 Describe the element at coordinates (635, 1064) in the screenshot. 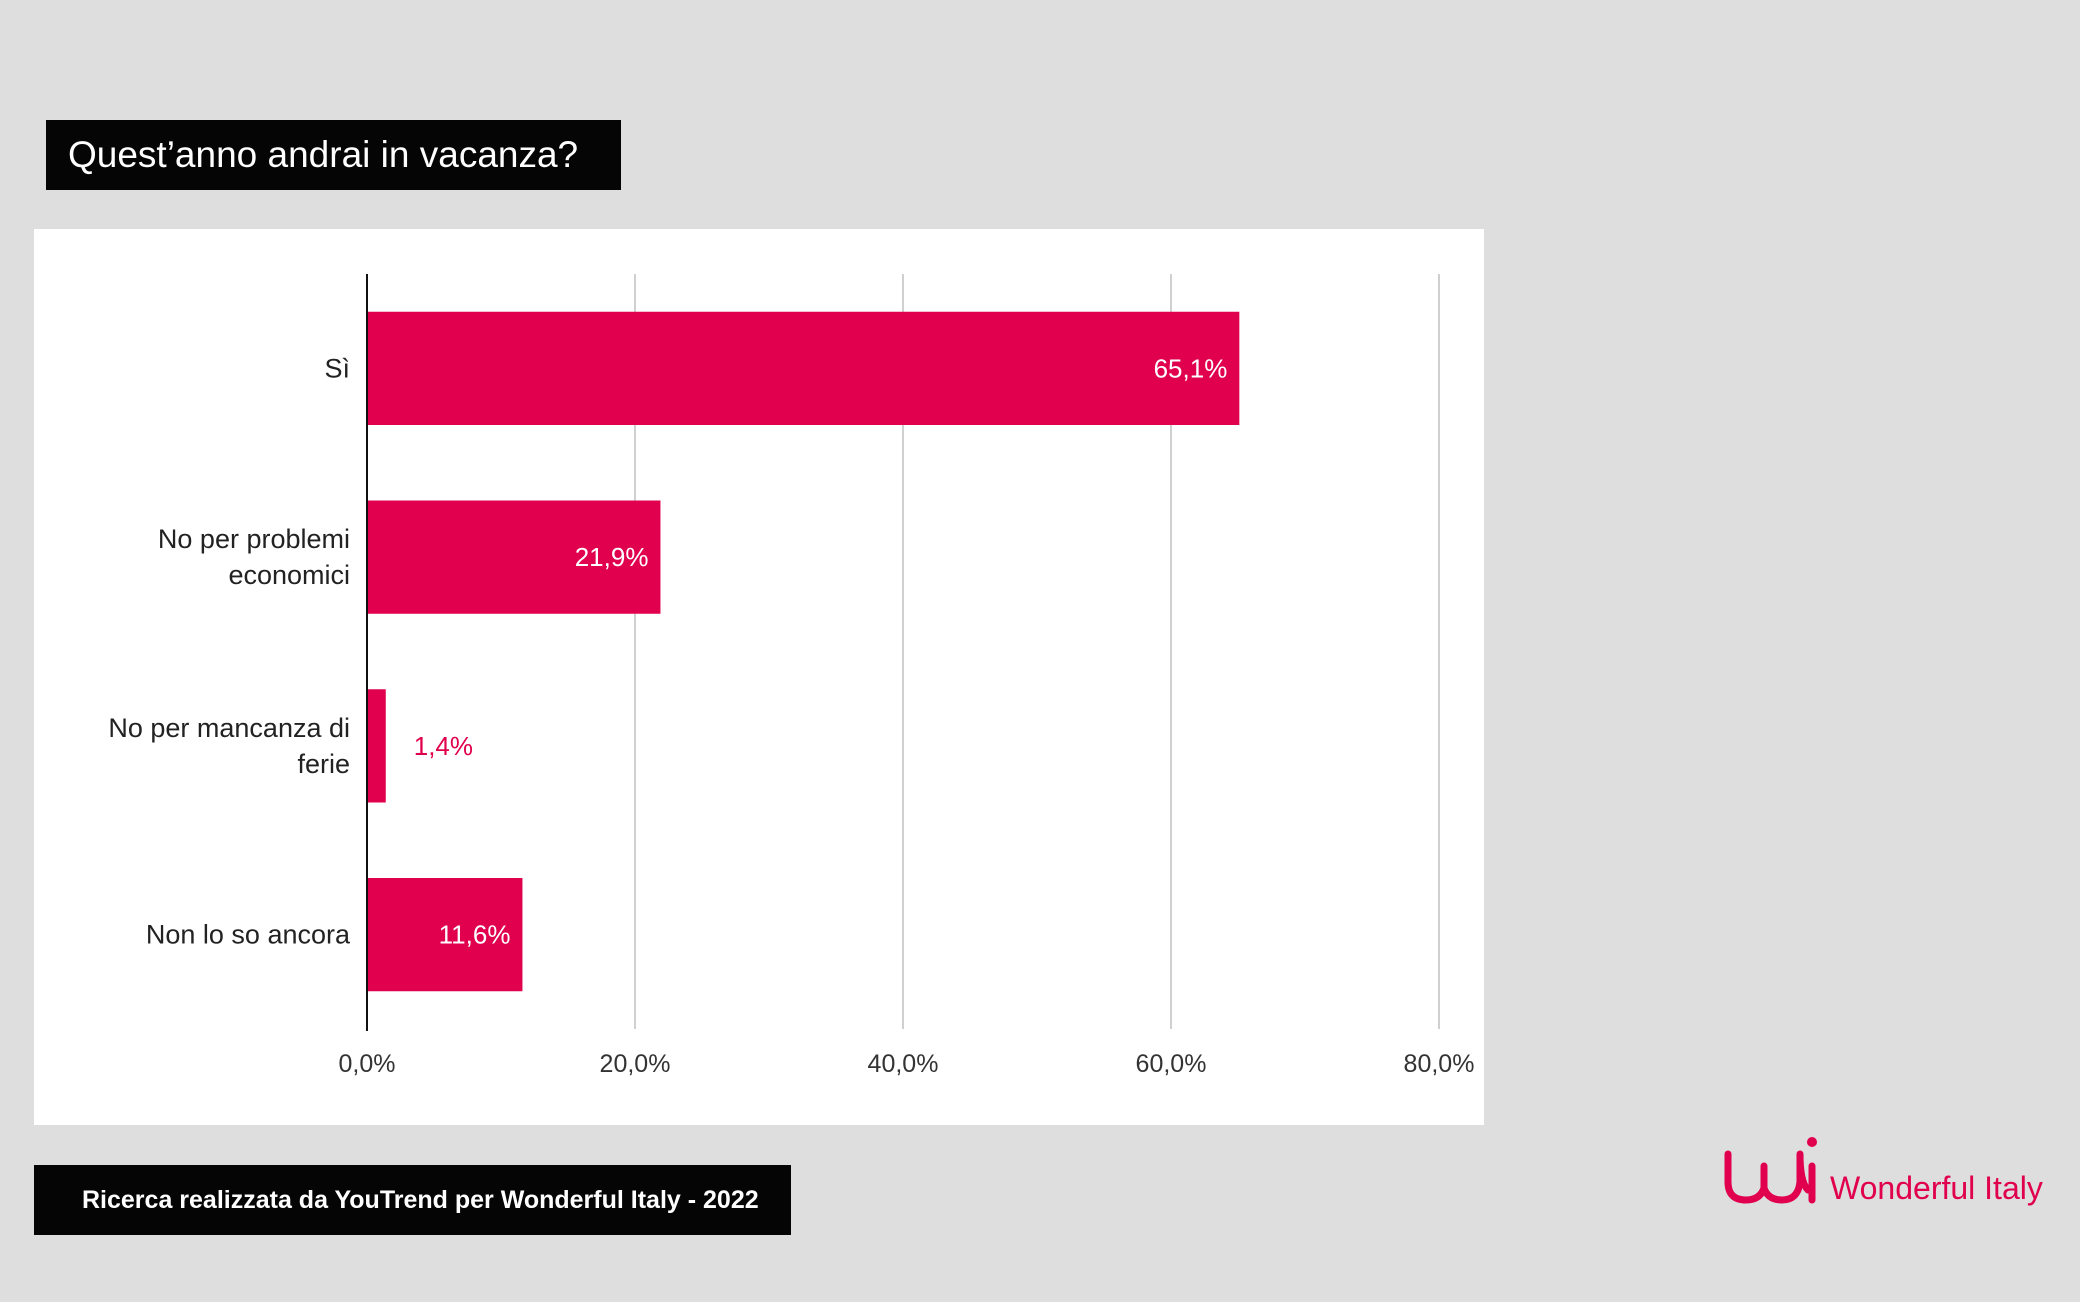

I see `x-tick-label: 20,0%` at that location.